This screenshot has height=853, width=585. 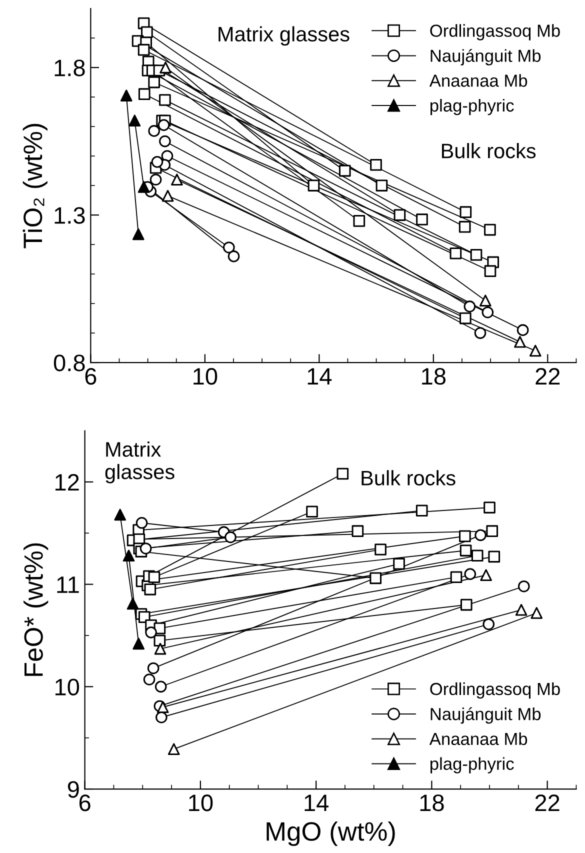 What do you see at coordinates (69, 68) in the screenshot?
I see `y-tick-label: 1.8` at bounding box center [69, 68].